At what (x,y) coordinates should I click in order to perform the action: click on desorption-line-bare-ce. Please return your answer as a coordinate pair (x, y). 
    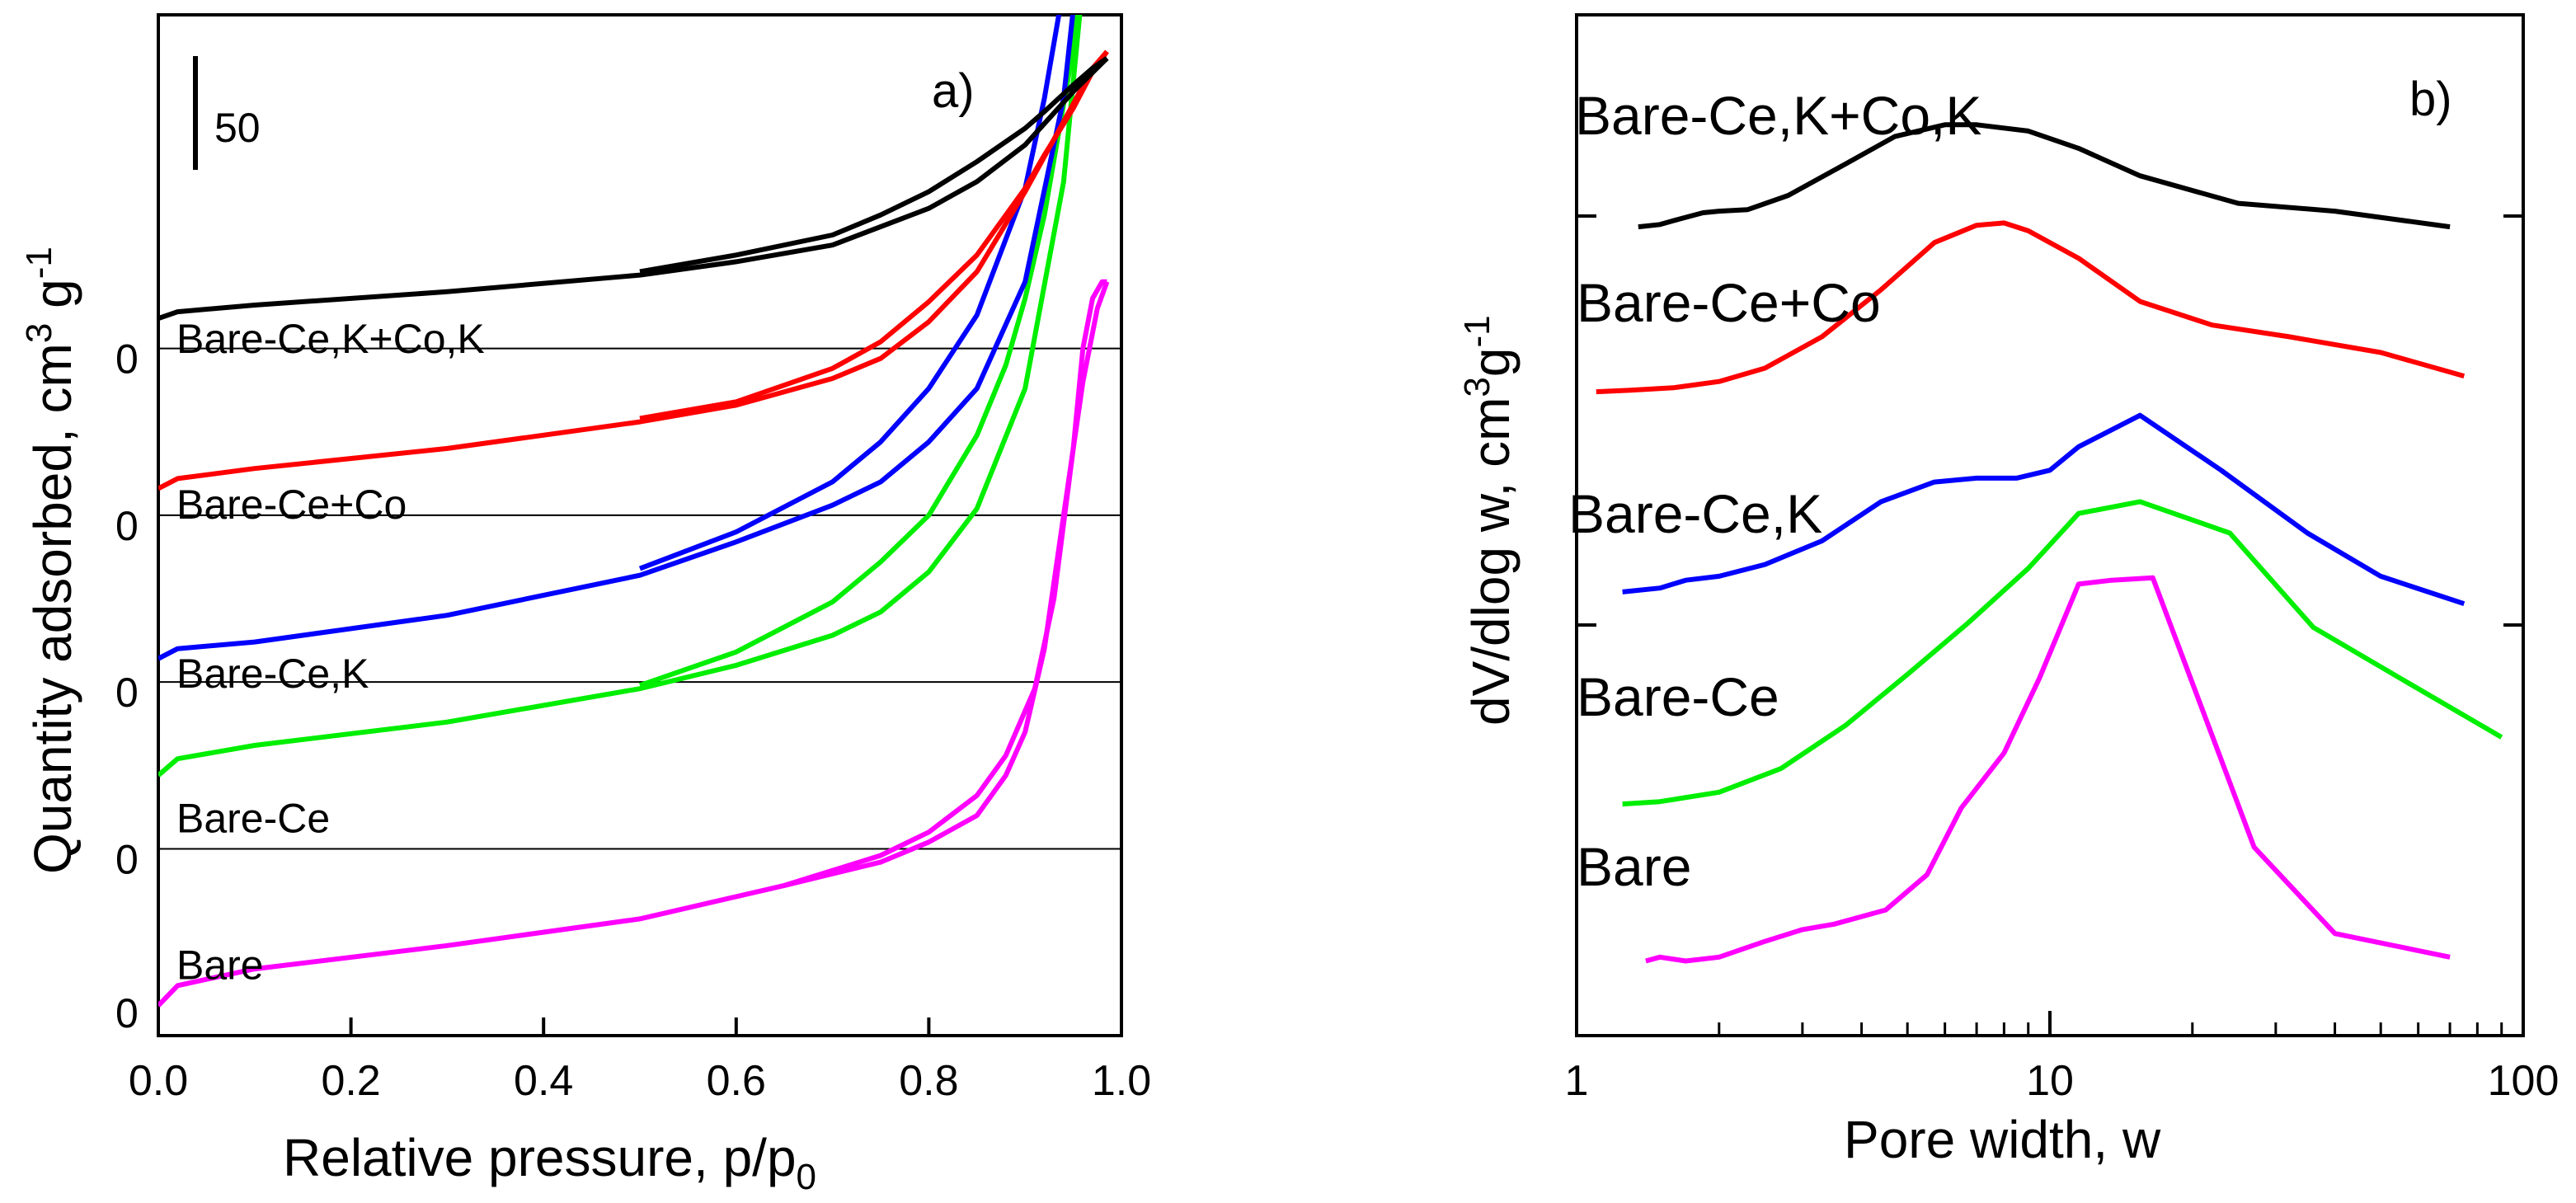
    Looking at the image, I should click on (859, 351).